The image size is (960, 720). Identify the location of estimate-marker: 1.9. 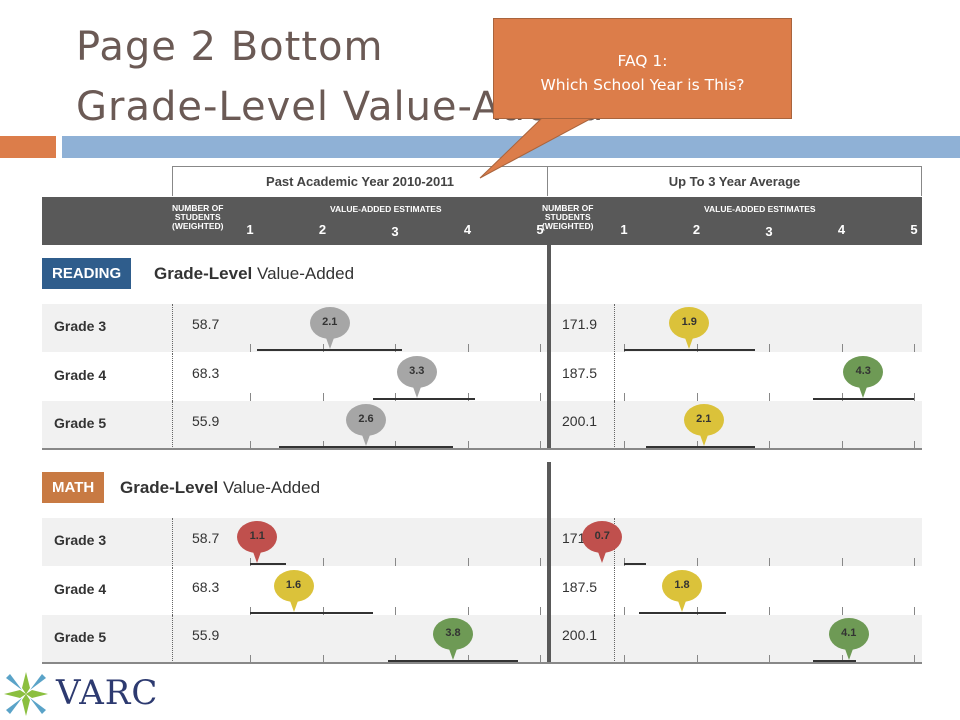
(689, 328).